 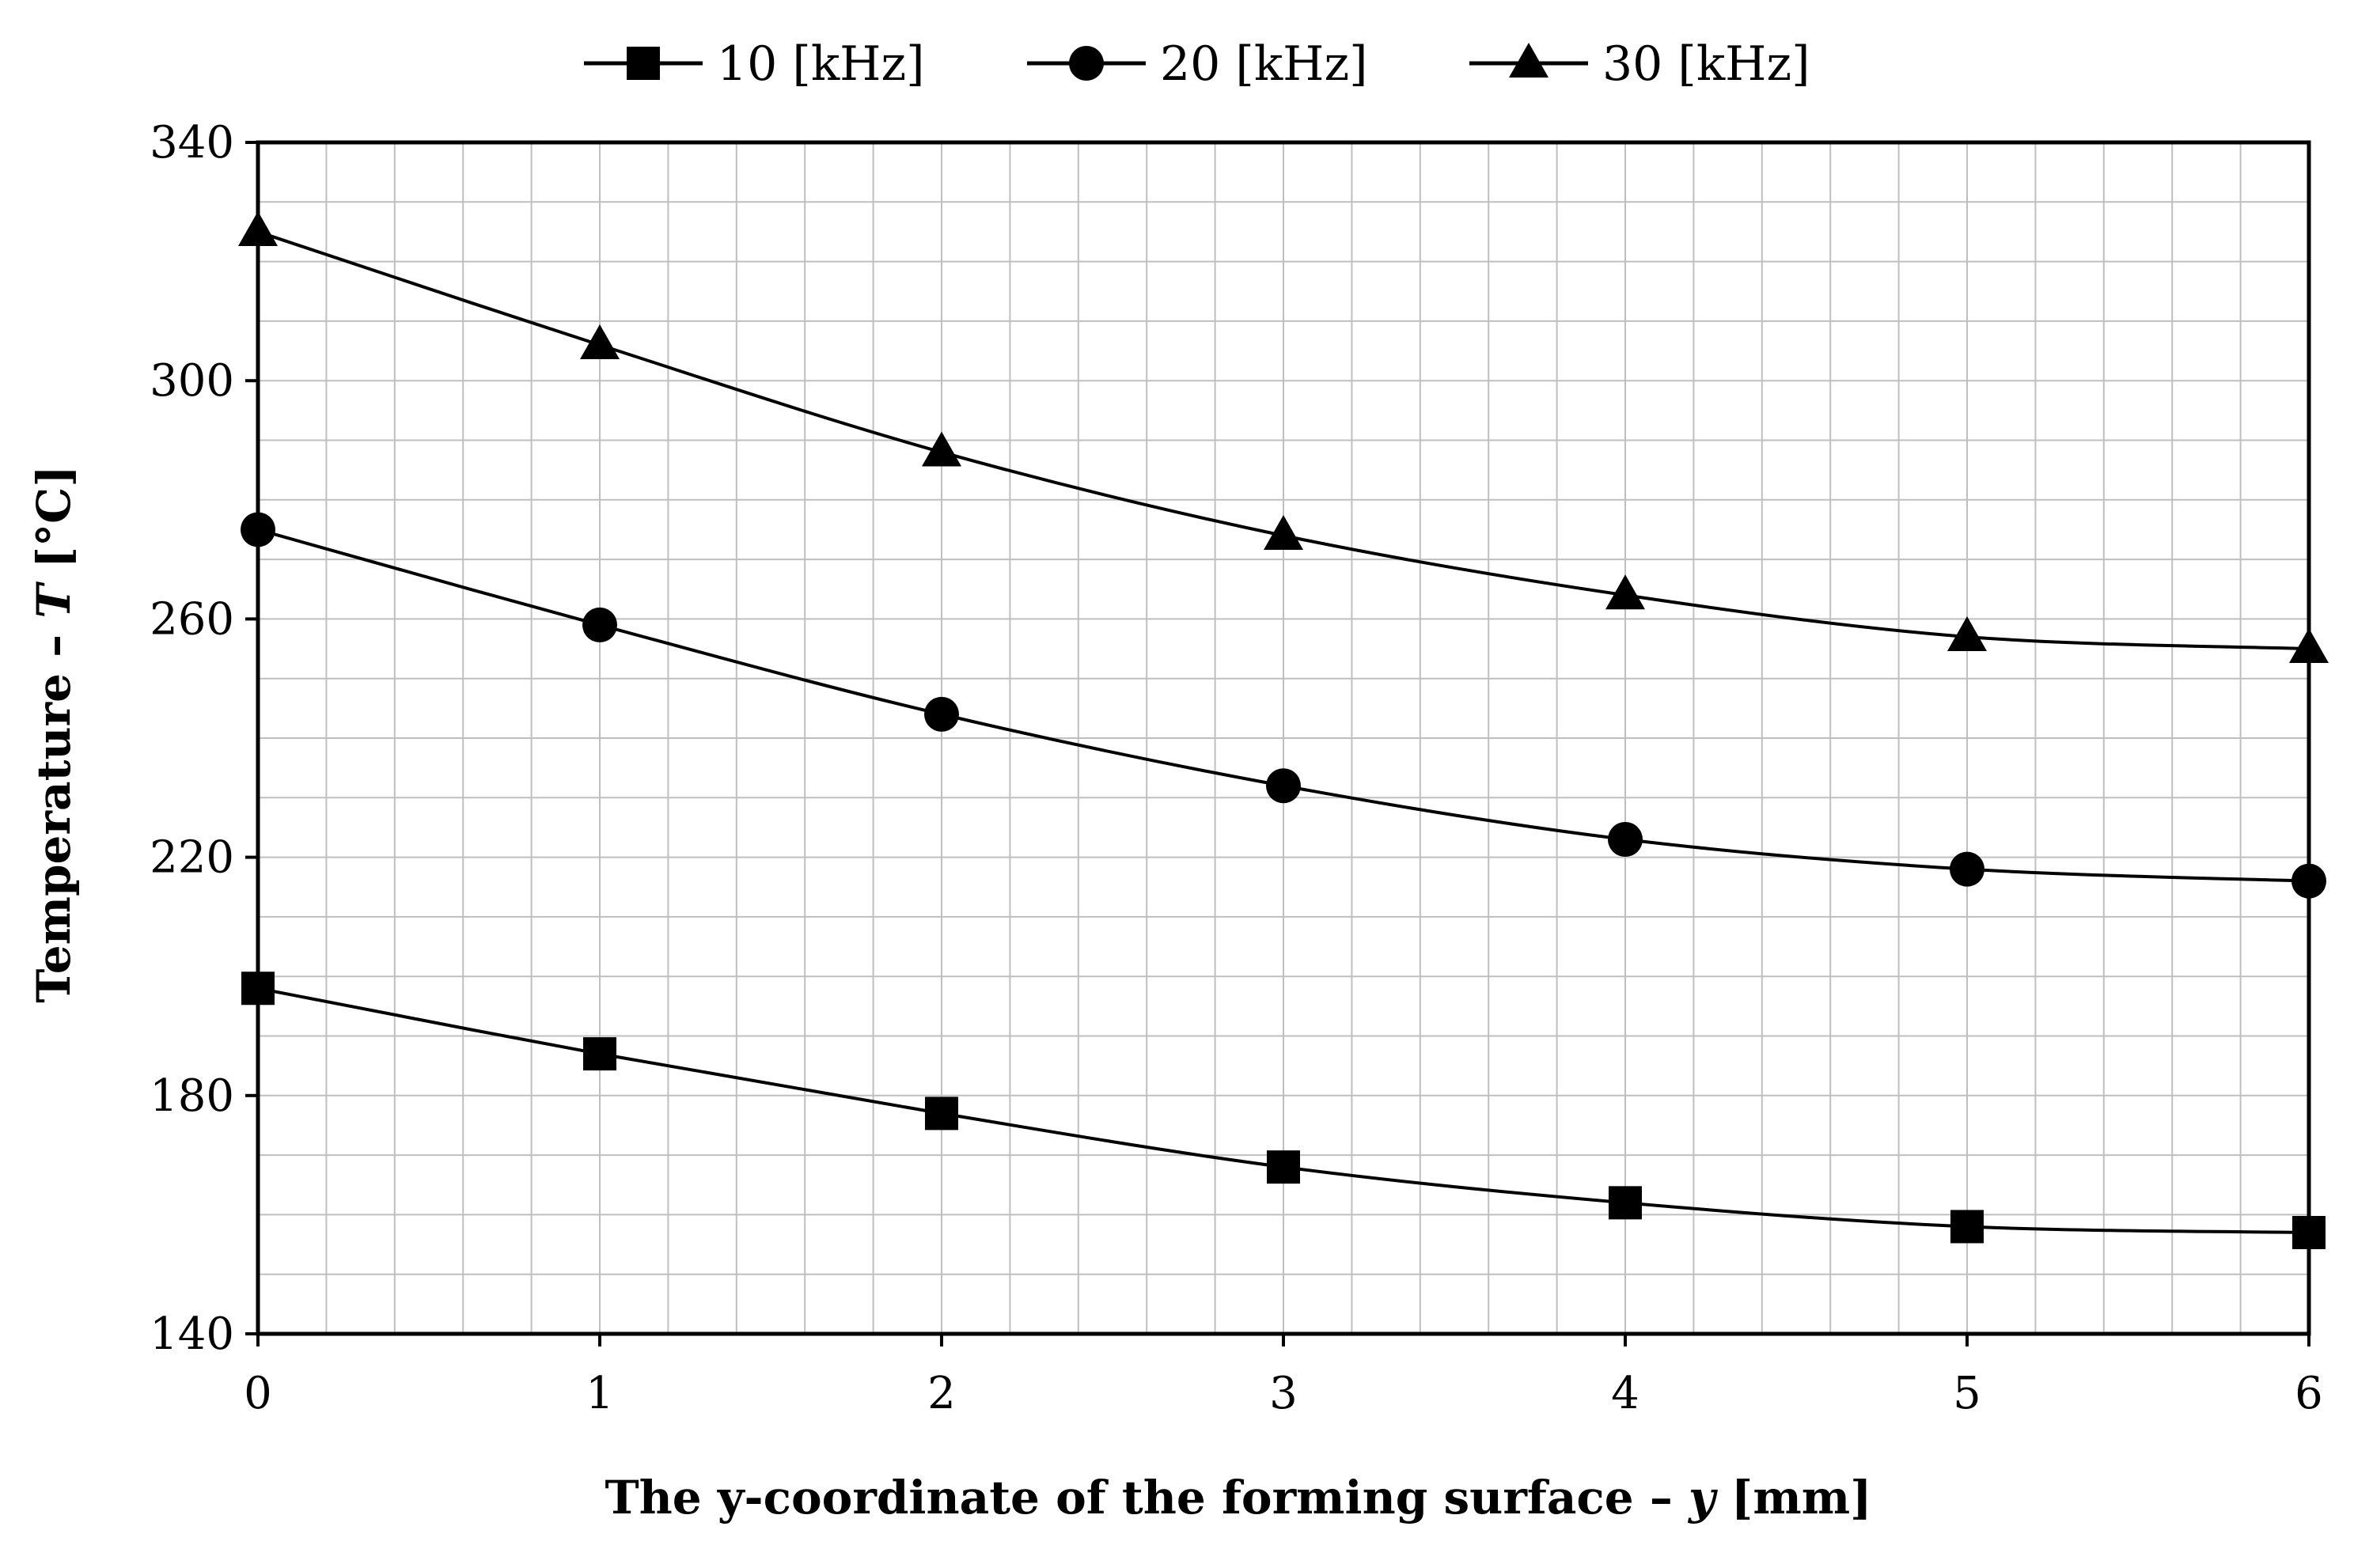 What do you see at coordinates (1625, 1393) in the screenshot?
I see `x-tick-label: 4` at bounding box center [1625, 1393].